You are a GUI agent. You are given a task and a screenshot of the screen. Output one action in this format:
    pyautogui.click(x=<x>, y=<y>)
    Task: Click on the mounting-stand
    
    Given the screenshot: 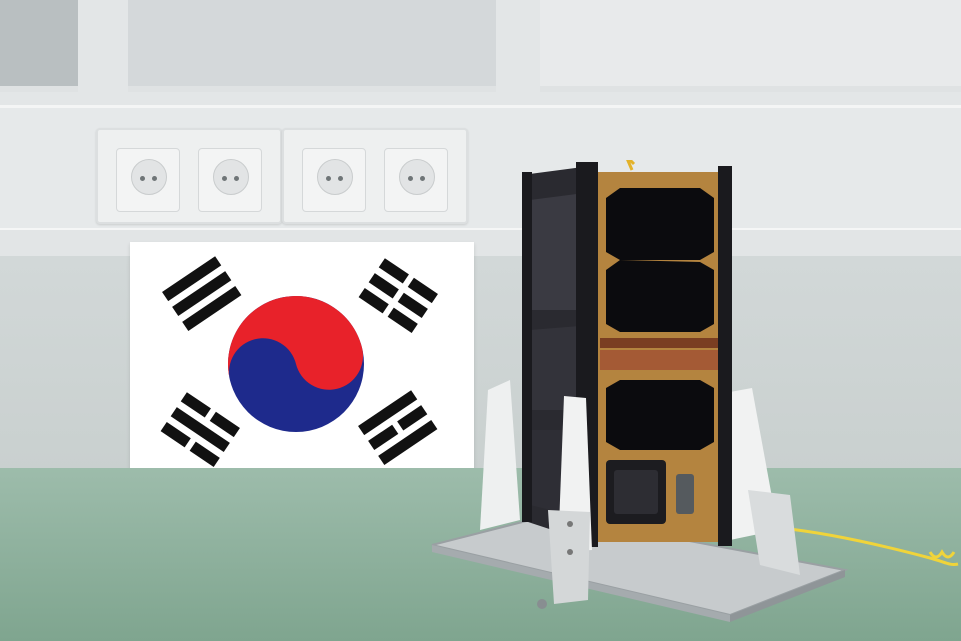 What is the action you would take?
    pyautogui.click(x=500, y=455)
    